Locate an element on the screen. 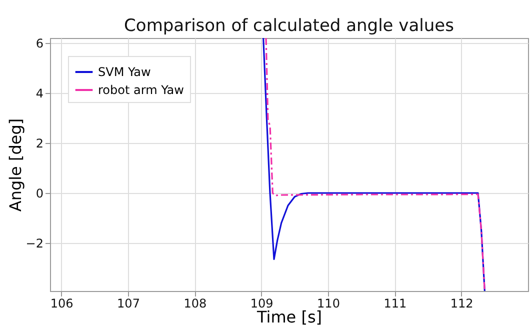  y-tick-label: 0 is located at coordinates (40, 193).